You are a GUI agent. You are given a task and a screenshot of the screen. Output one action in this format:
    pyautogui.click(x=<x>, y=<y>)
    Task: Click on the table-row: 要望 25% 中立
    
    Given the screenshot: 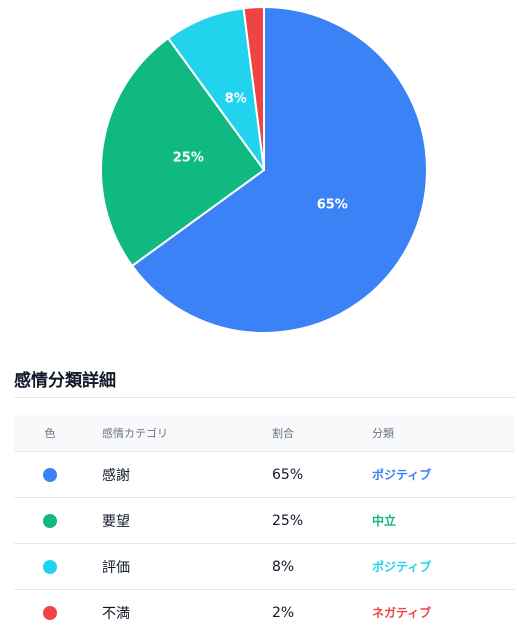 What is the action you would take?
    pyautogui.click(x=264, y=520)
    